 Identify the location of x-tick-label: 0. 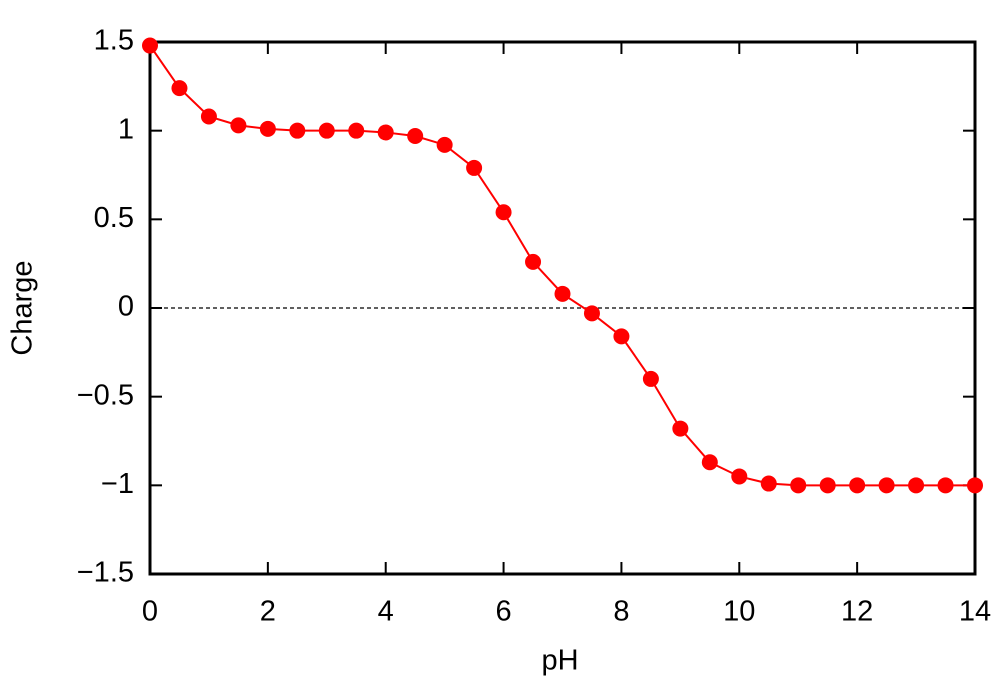
(150, 612).